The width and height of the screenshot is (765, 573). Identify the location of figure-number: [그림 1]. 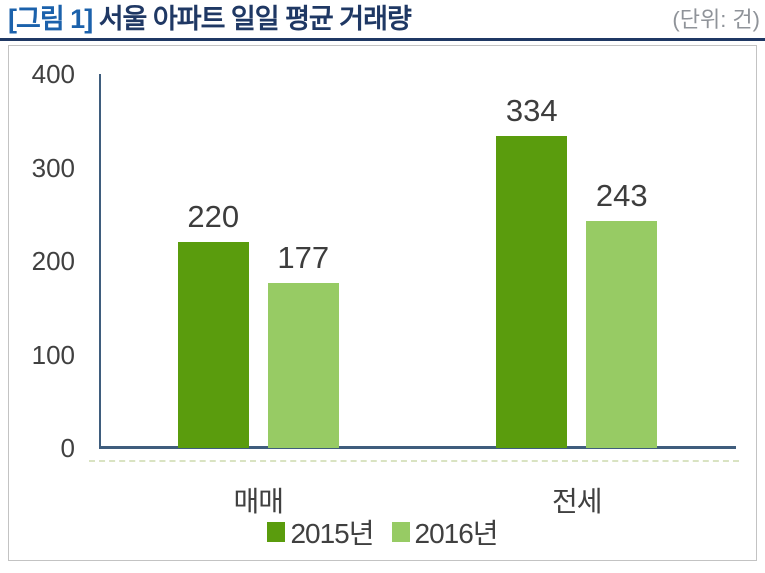
(50, 19).